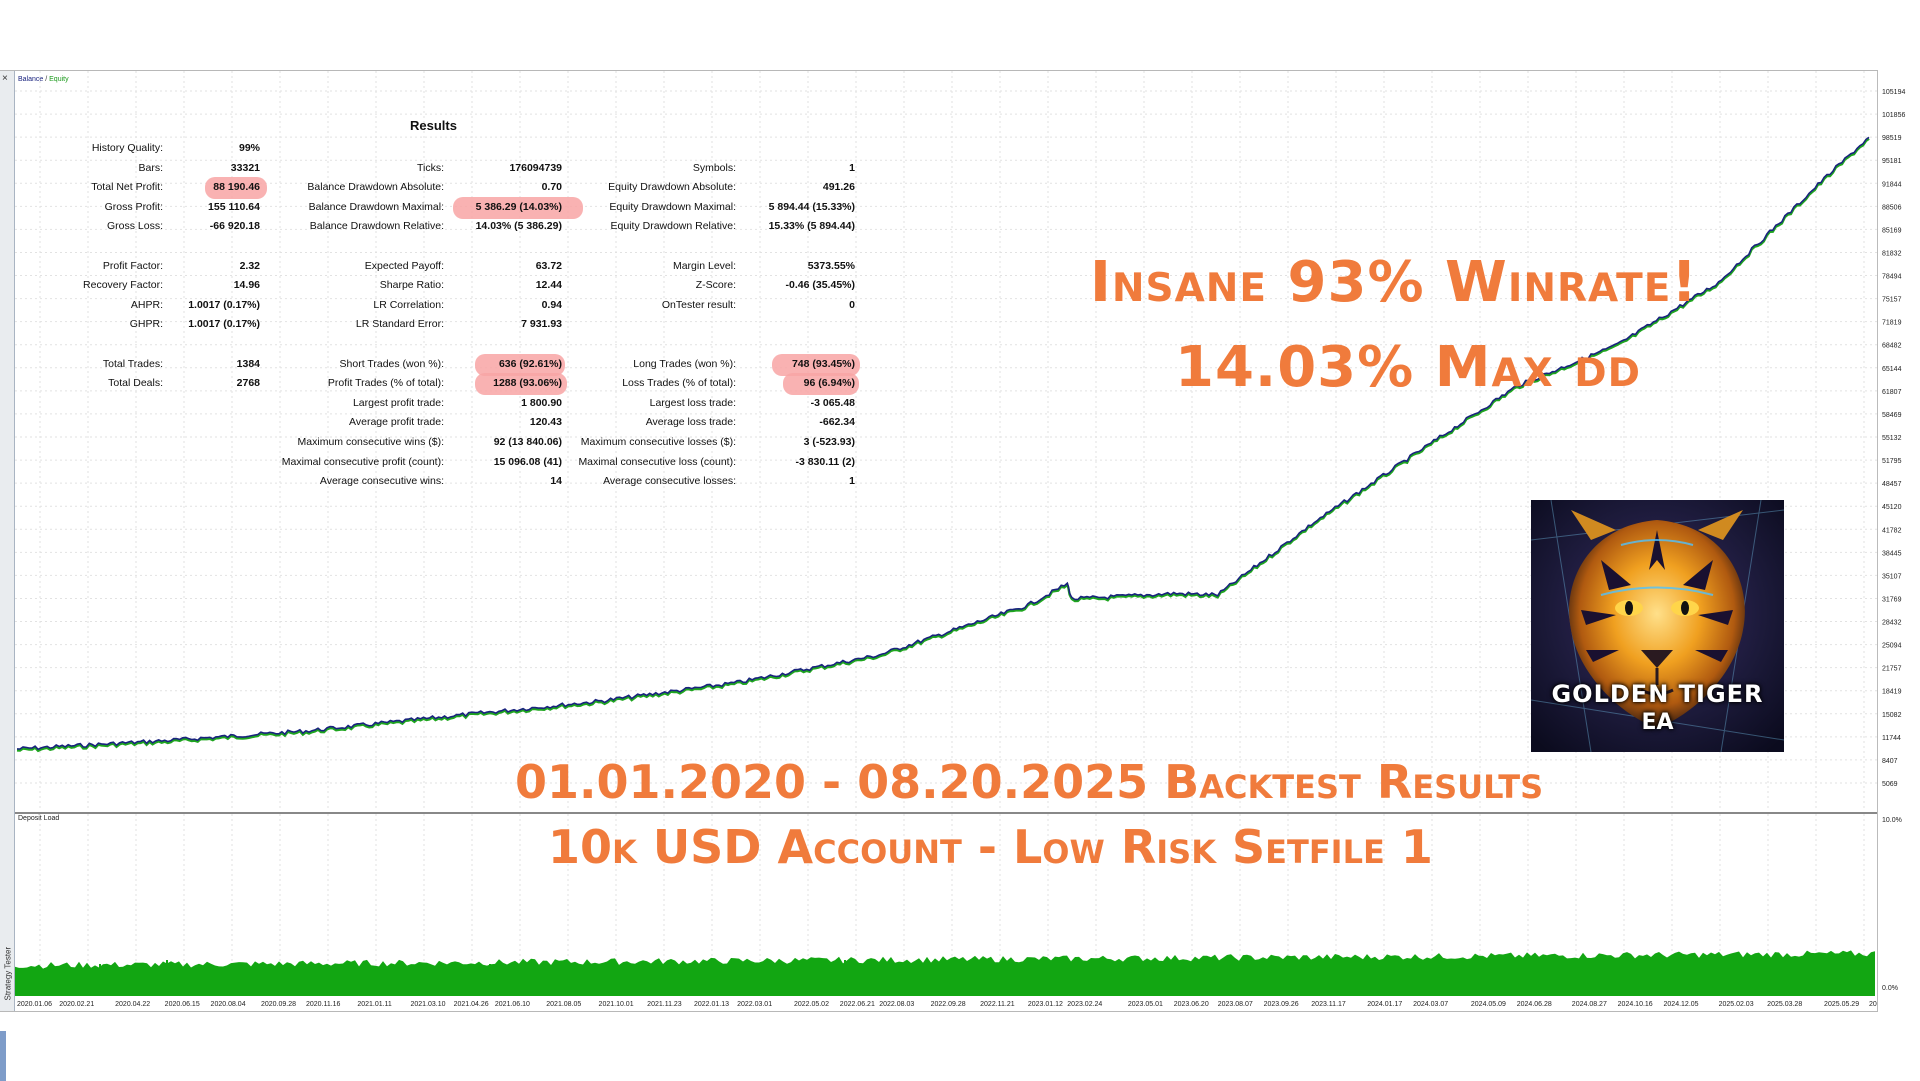 This screenshot has width=1920, height=1081. Describe the element at coordinates (248, 383) in the screenshot. I see `result-value: 2768` at that location.